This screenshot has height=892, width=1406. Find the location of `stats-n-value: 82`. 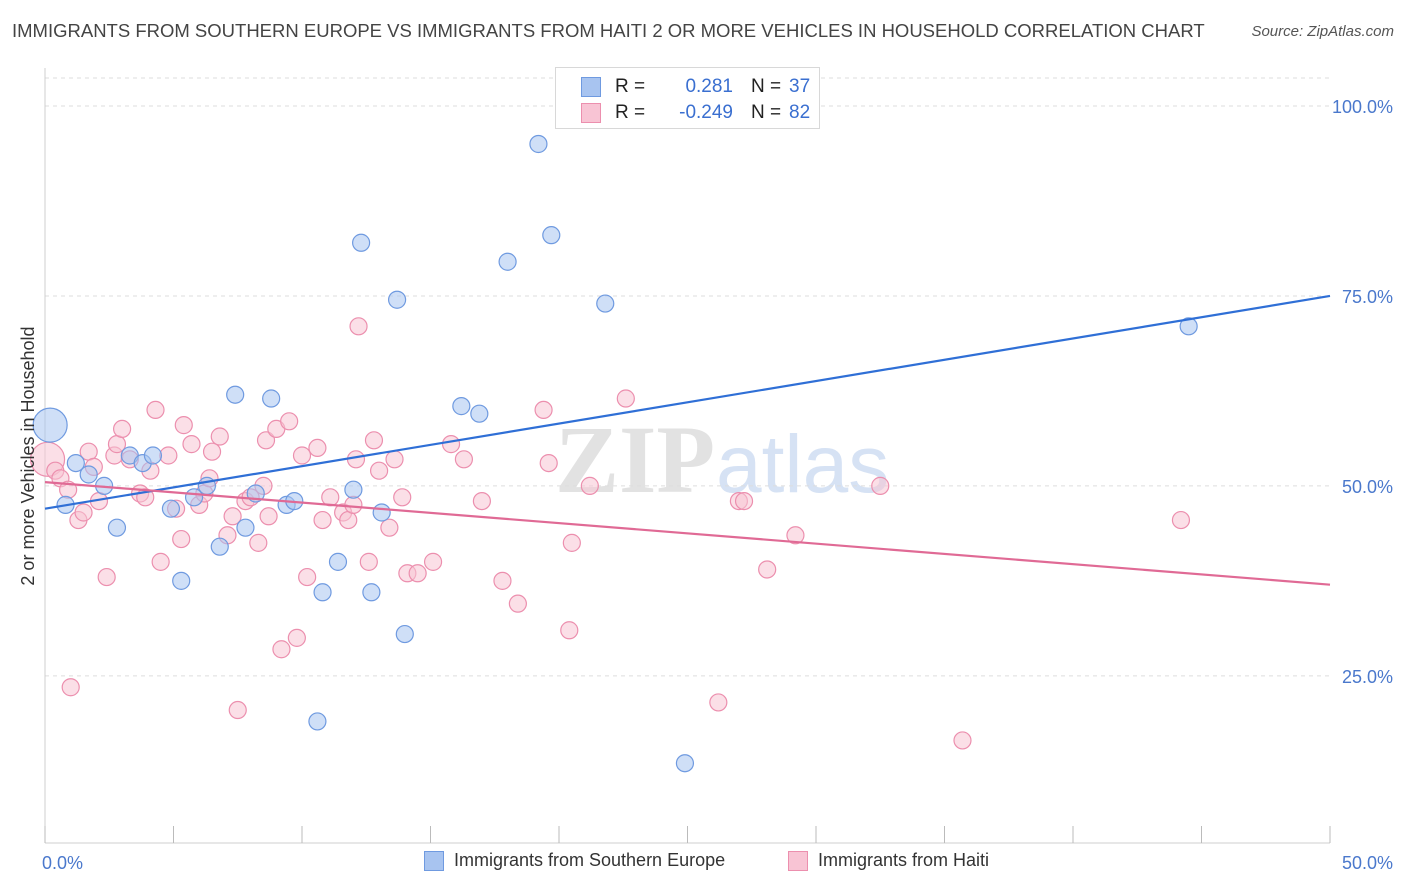

stats-n-value: 82 is located at coordinates (800, 112).